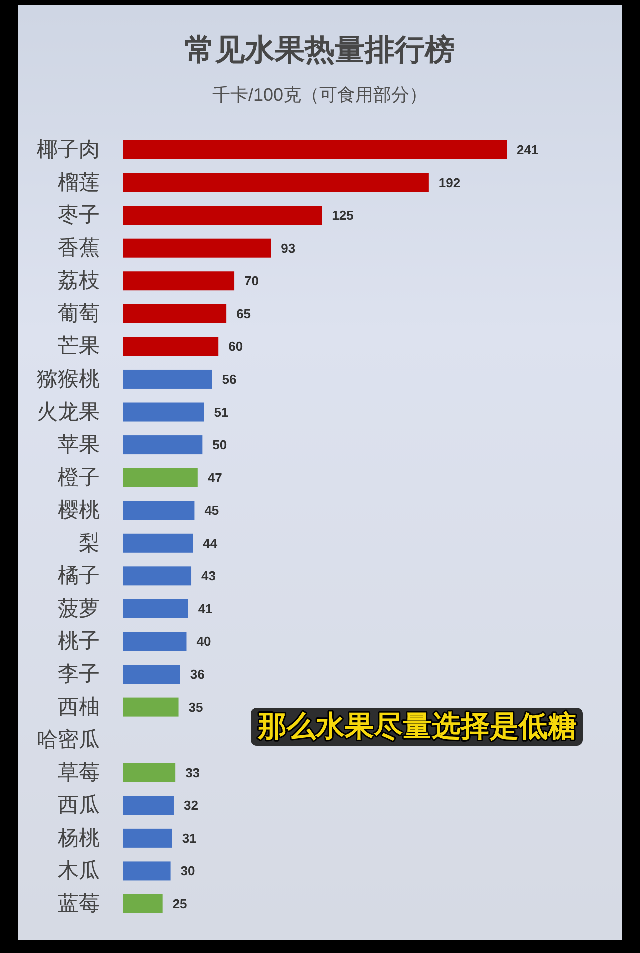 This screenshot has width=640, height=953. Describe the element at coordinates (79, 216) in the screenshot. I see `y-tick-label: 枣子` at that location.